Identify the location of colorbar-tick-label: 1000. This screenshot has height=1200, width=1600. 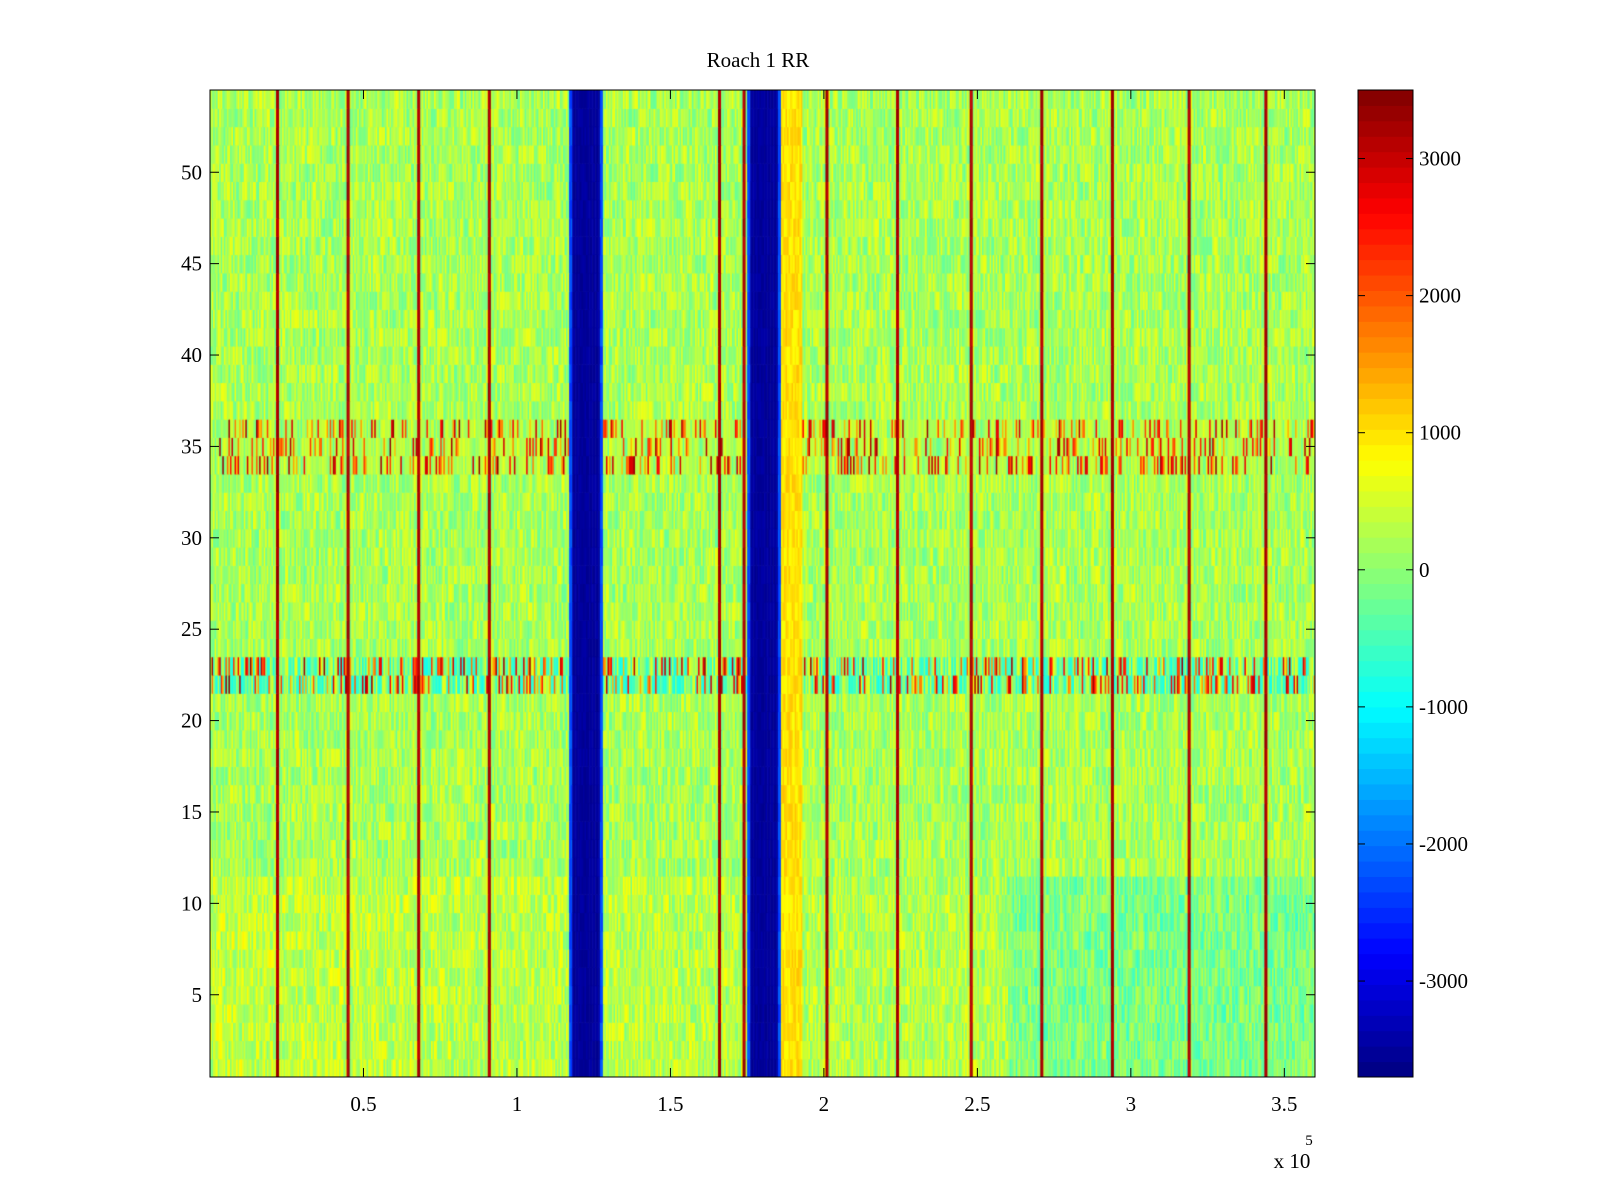
(1440, 433).